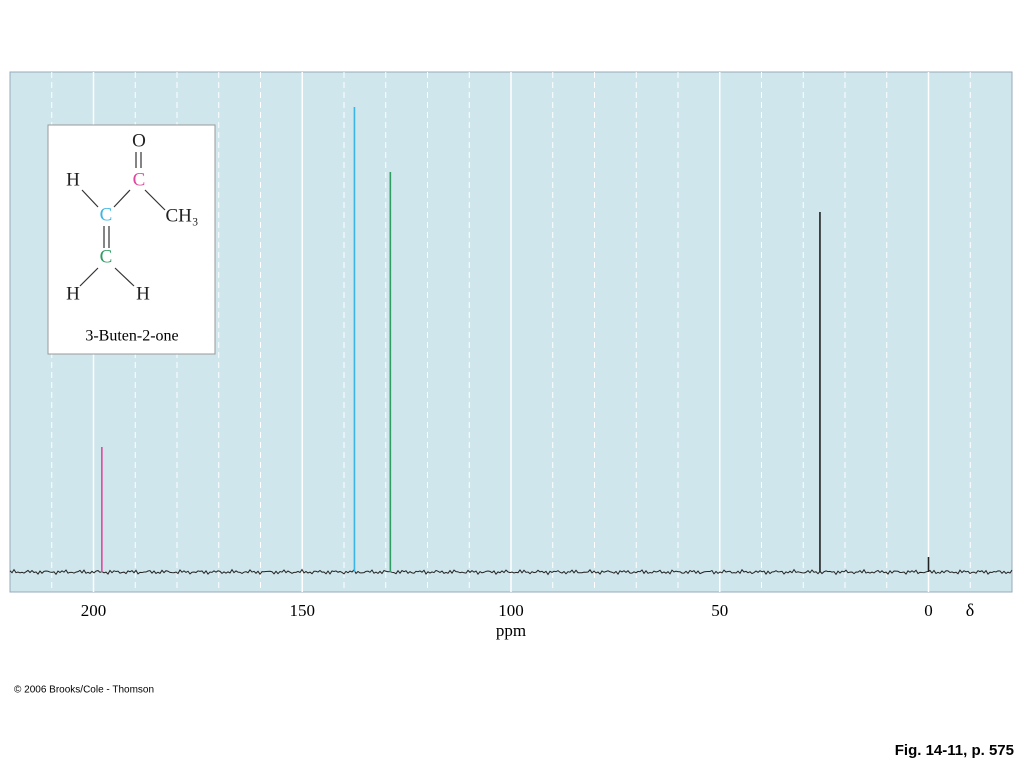 The height and width of the screenshot is (768, 1024). Describe the element at coordinates (94, 610) in the screenshot. I see `x-tick-label: 200` at that location.